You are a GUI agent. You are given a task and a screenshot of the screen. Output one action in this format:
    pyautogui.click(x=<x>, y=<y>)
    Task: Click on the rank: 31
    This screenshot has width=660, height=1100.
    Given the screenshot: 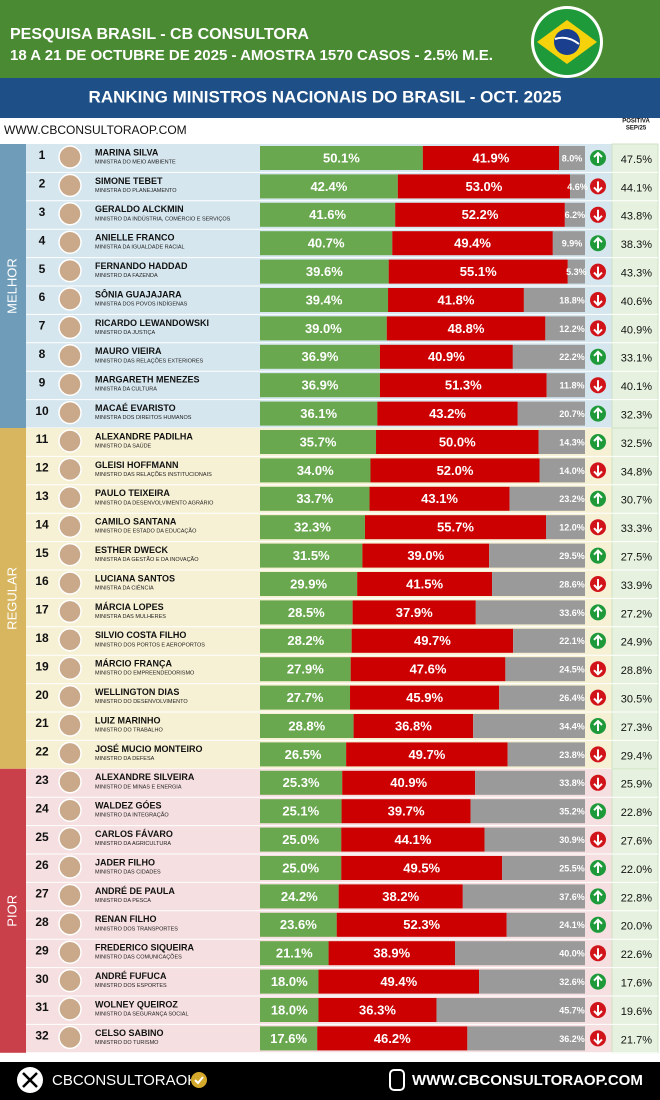 What is the action you would take?
    pyautogui.click(x=42, y=1007)
    